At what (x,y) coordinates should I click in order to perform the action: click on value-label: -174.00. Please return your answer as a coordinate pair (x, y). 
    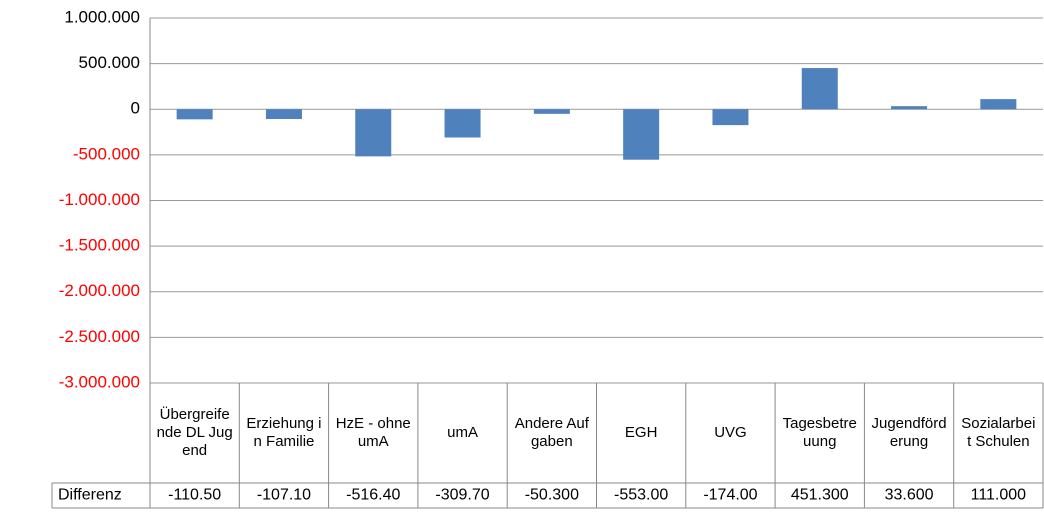
    Looking at the image, I should click on (730, 495).